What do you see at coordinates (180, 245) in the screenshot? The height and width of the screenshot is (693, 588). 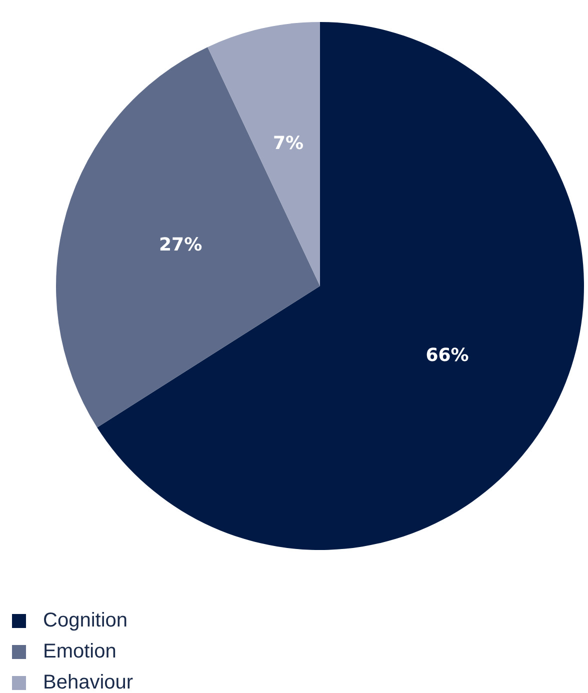 I see `data-label: 27%` at bounding box center [180, 245].